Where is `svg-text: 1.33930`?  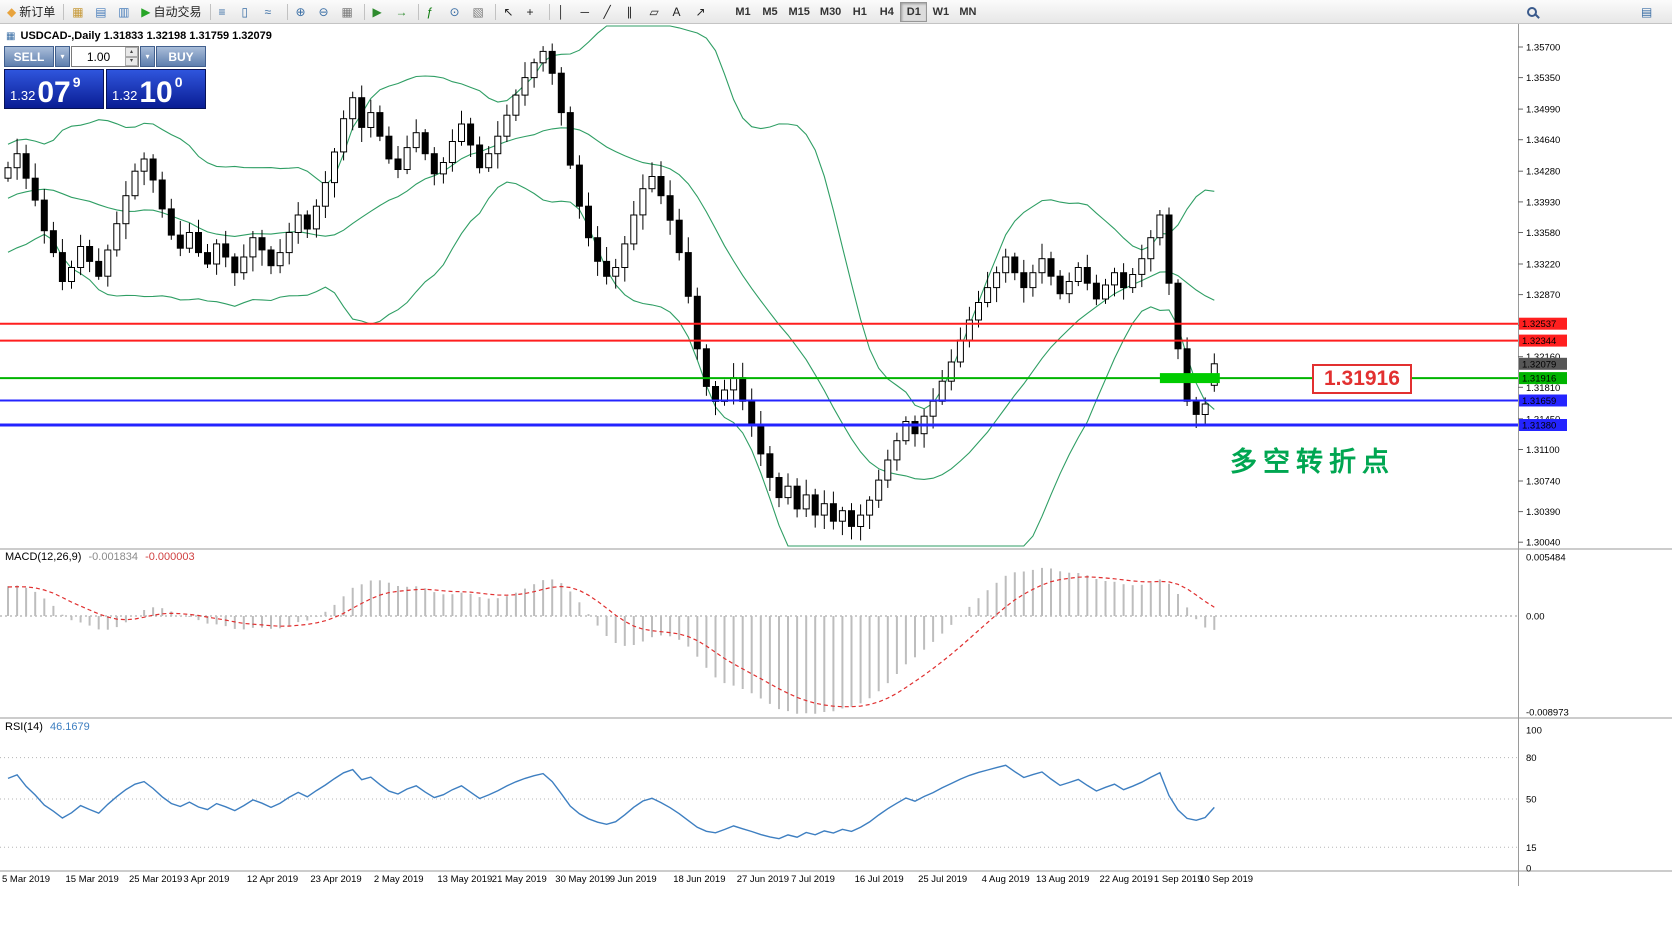 svg-text: 1.33930 is located at coordinates (1543, 202).